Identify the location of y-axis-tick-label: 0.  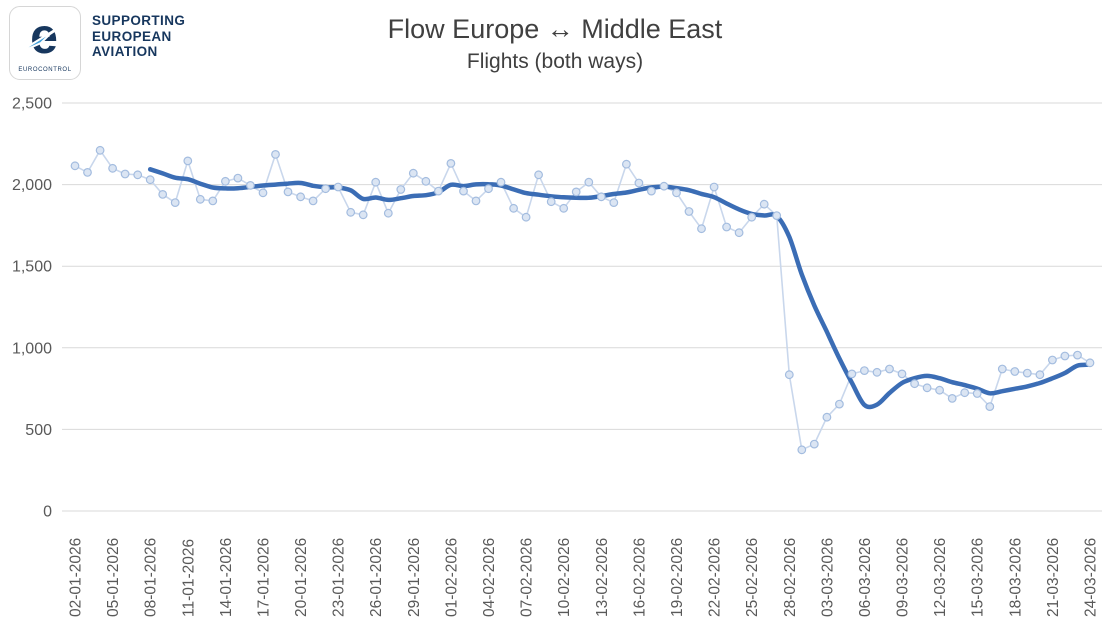
(47, 512).